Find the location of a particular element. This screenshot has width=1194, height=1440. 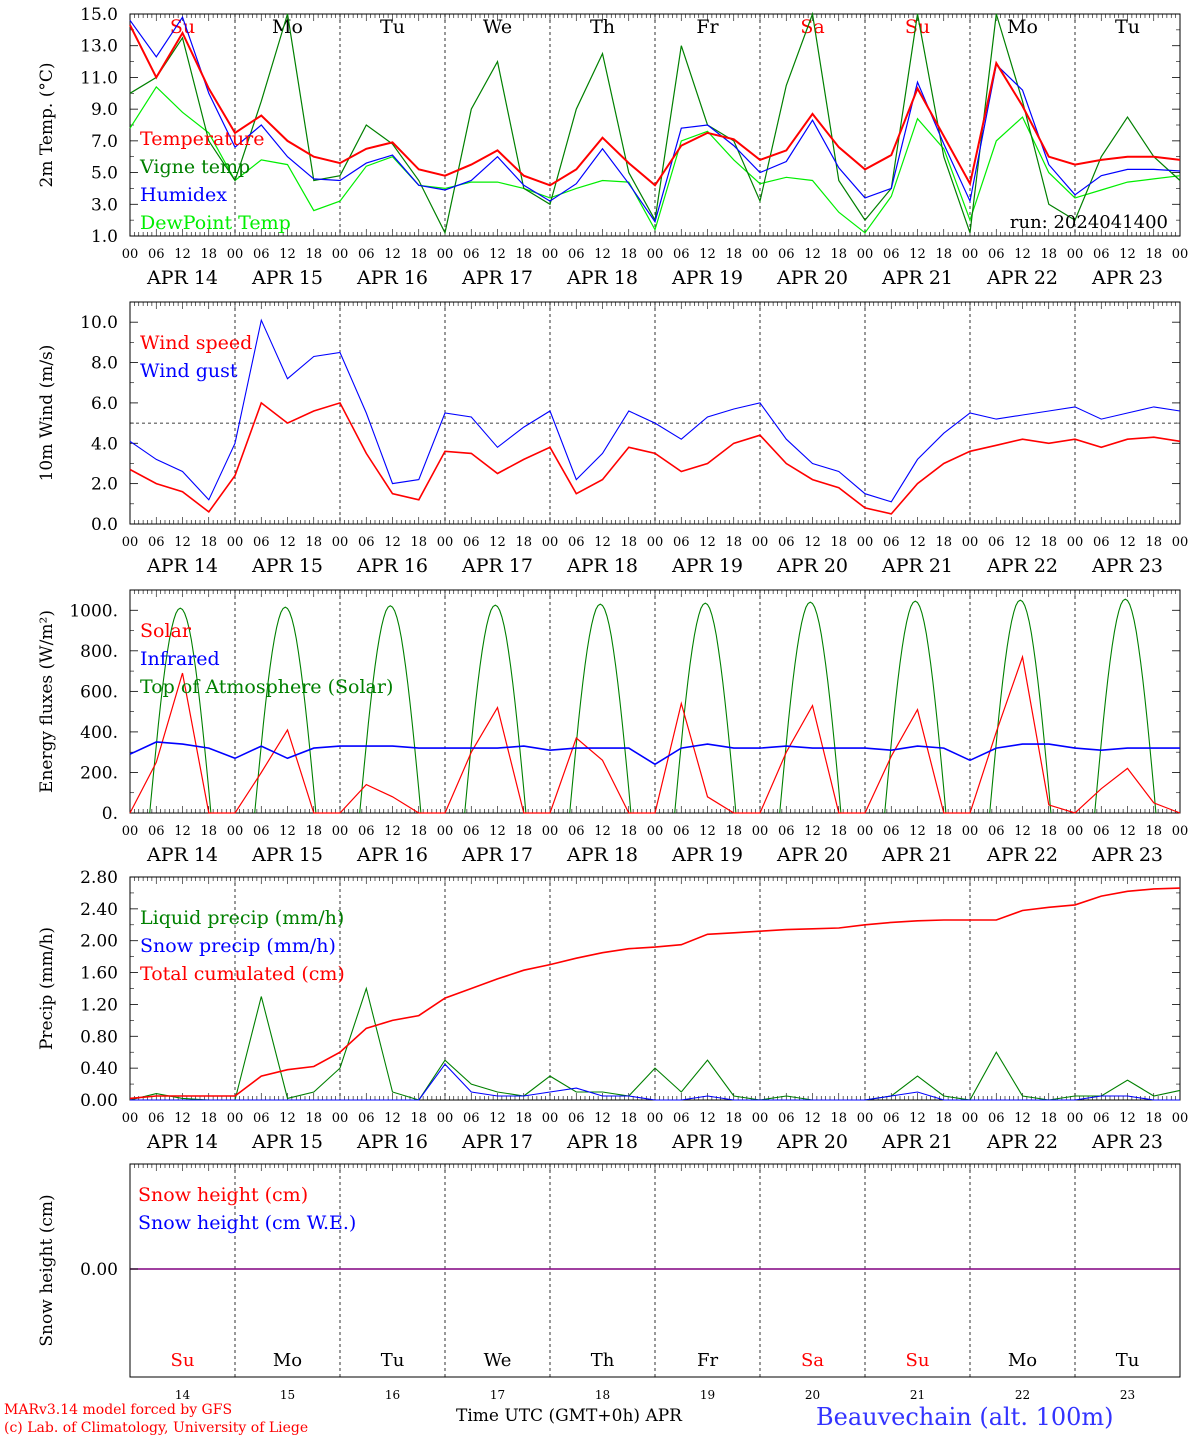

run-label: run: 2024041400 is located at coordinates (1089, 222).